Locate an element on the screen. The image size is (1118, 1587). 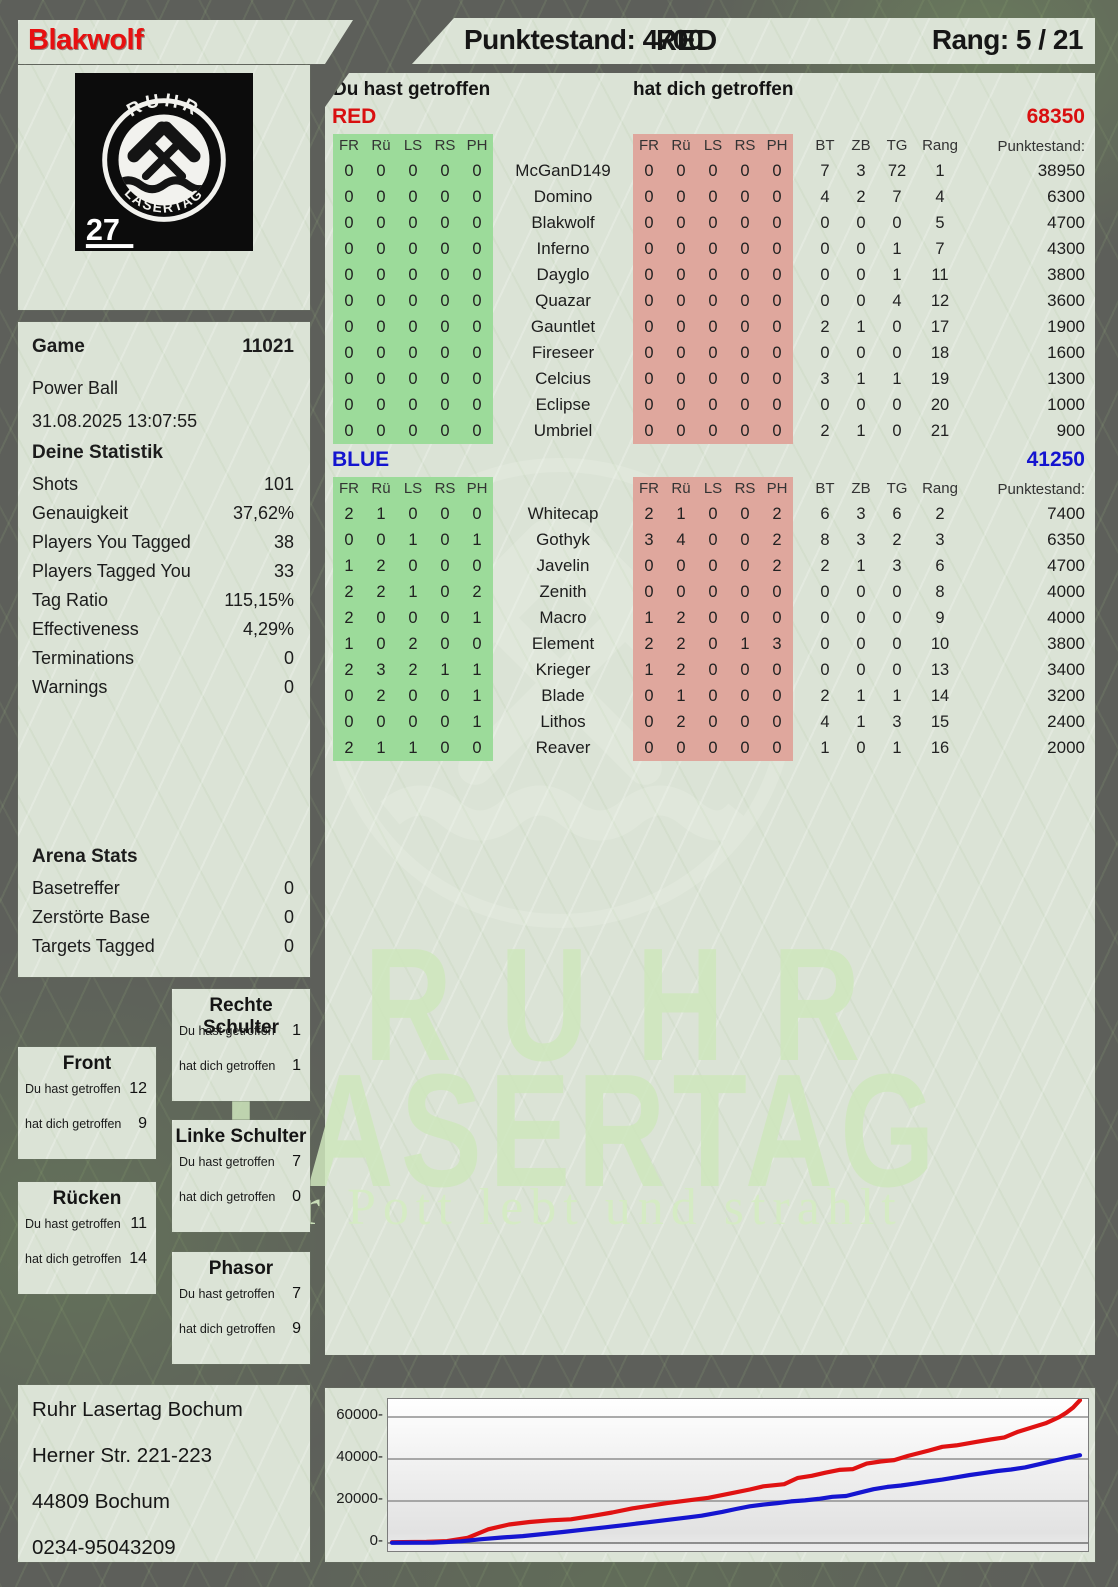
table-row: 0 0 0 0 0 Umbriel 0 0 0 0 0 2 1 0 21 900 is located at coordinates (710, 431).